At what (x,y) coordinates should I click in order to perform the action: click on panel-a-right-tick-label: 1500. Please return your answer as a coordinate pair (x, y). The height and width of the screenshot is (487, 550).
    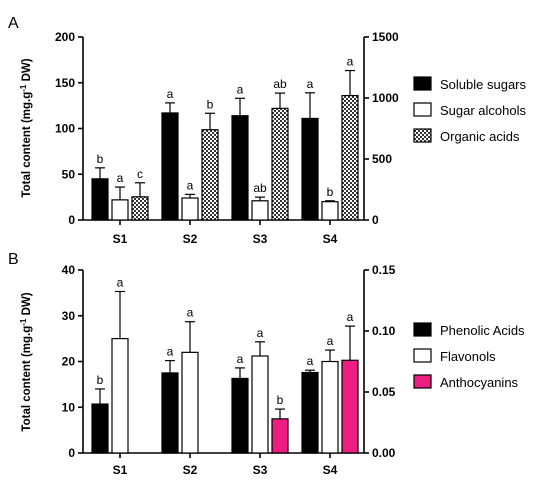
    Looking at the image, I should click on (385, 37).